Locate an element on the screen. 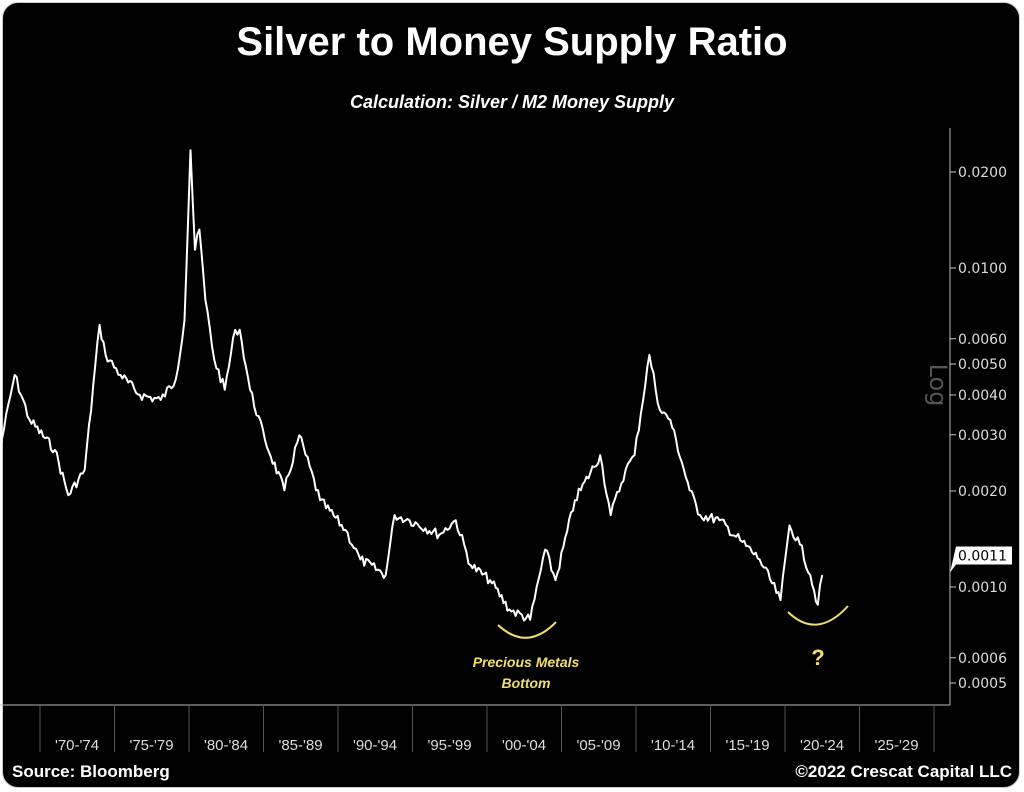 This screenshot has width=1024, height=792. y-tick-label: 0.0050 is located at coordinates (982, 365).